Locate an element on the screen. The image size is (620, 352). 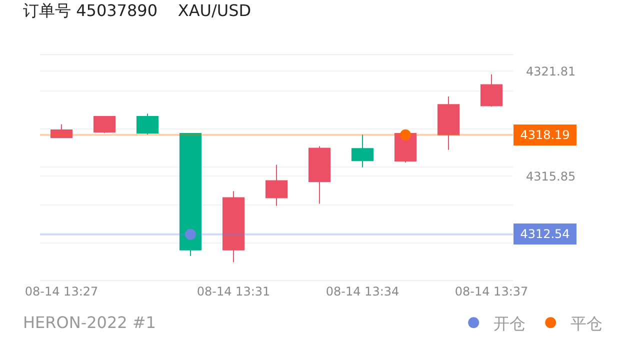
ref-line-label: 4312.54 is located at coordinates (545, 234).